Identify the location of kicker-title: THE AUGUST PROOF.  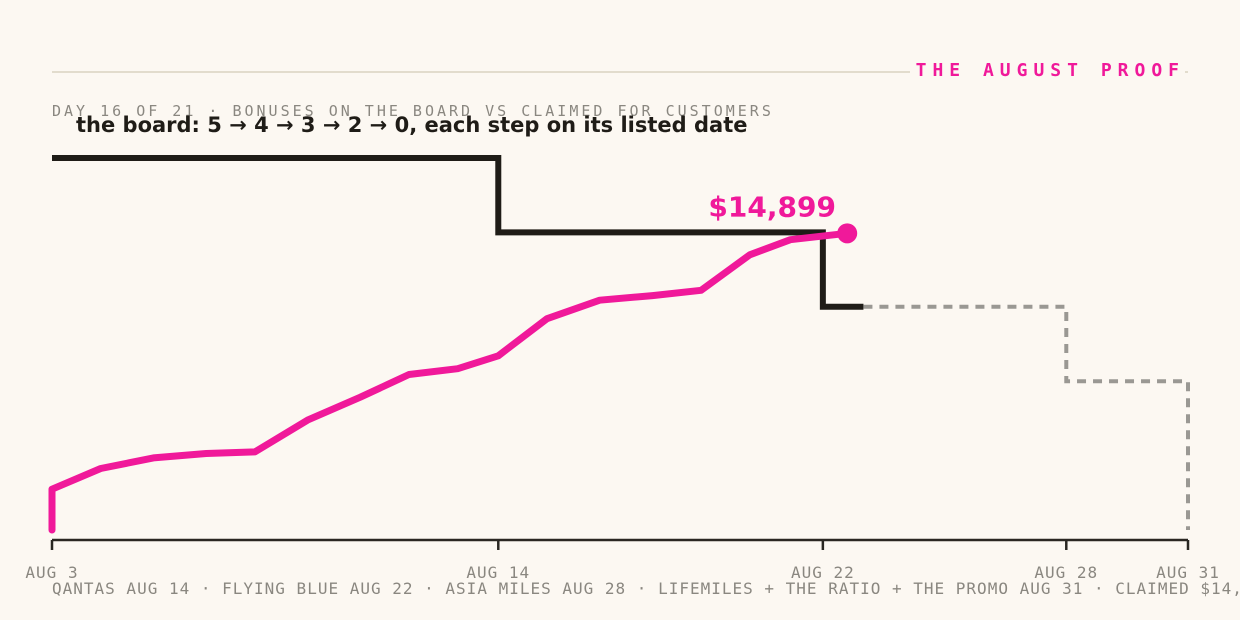
(1047, 70).